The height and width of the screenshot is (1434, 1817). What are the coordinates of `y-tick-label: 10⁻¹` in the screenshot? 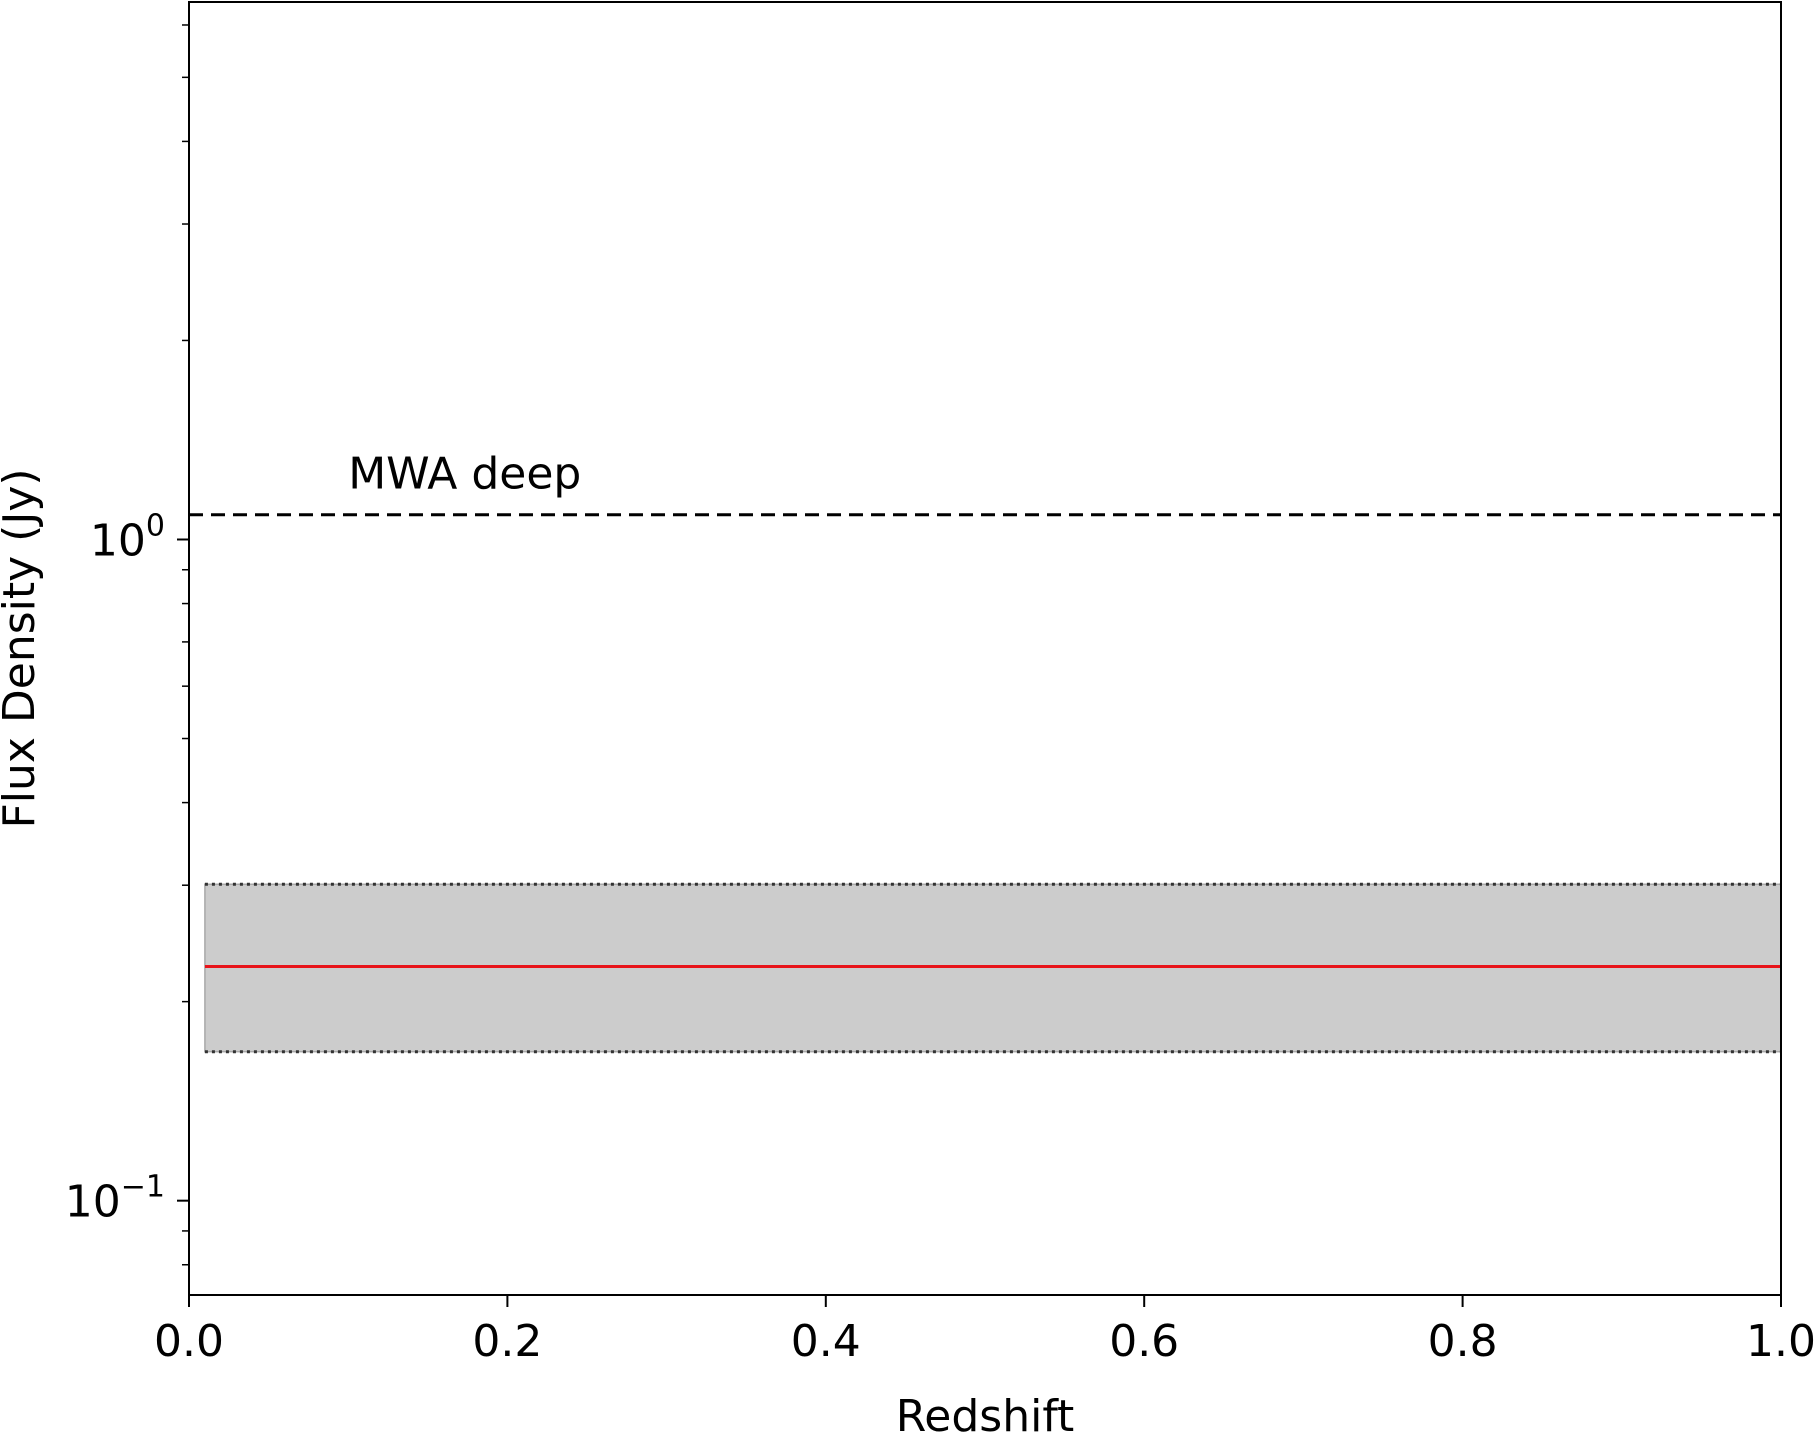 It's located at (115, 1199).